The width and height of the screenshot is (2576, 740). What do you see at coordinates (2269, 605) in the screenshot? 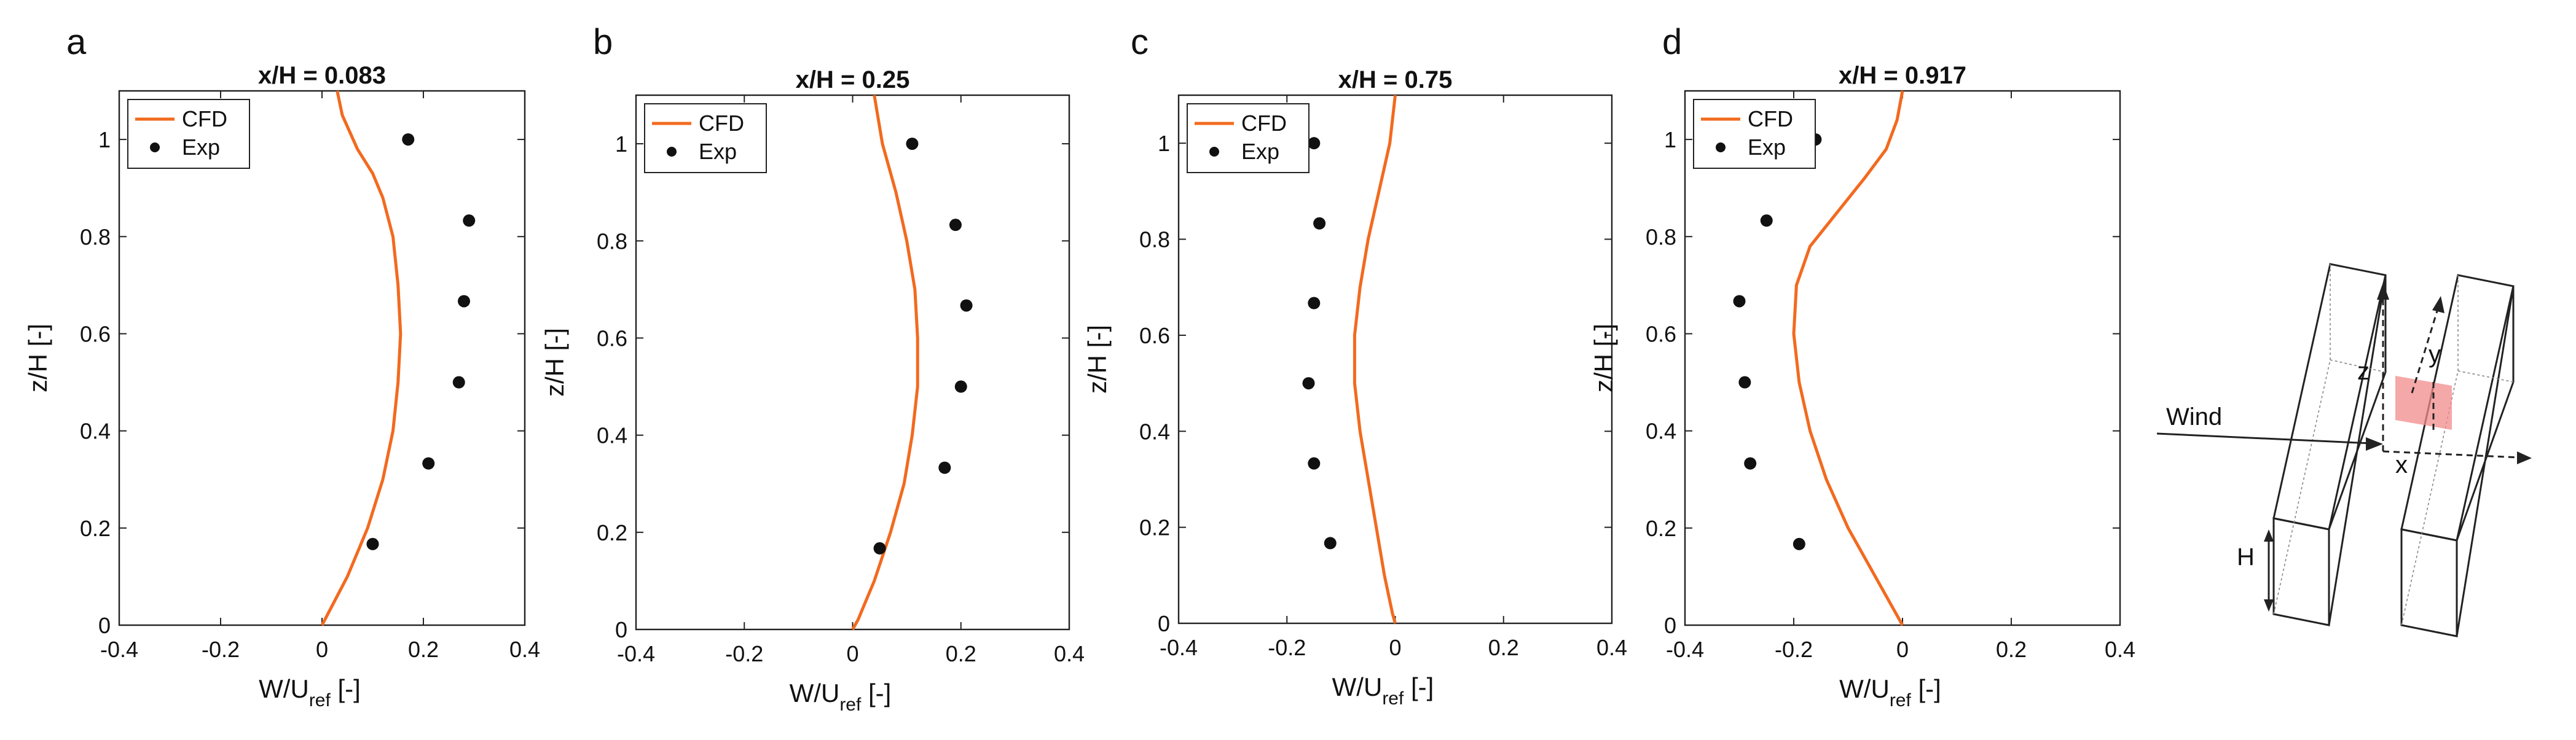
I see `h-arrow-bottom` at bounding box center [2269, 605].